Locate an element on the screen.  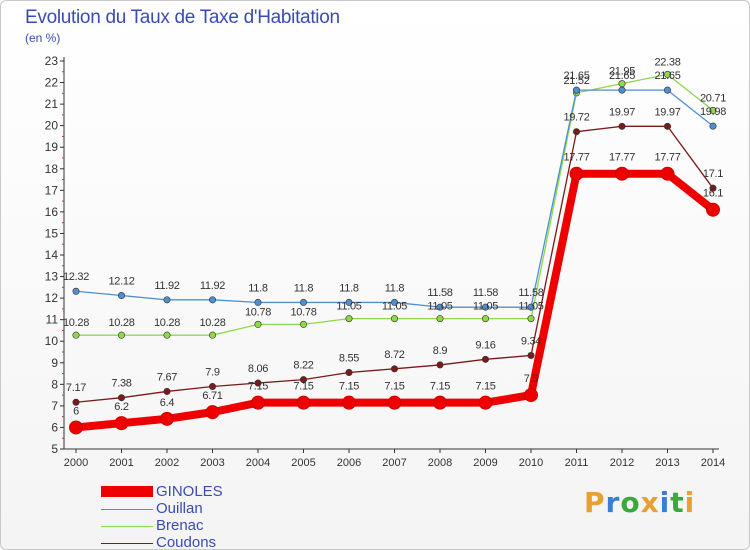
y-tick-label: 23 is located at coordinates (52, 61).